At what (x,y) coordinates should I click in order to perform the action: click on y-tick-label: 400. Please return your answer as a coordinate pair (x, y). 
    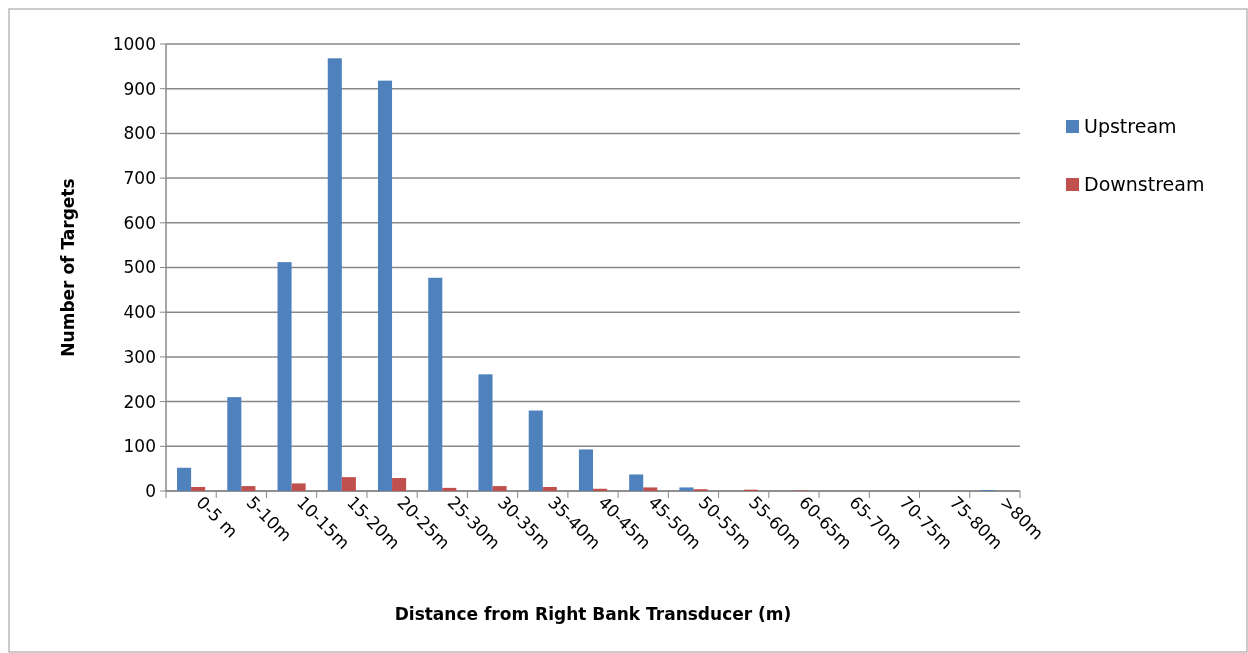
    Looking at the image, I should click on (139, 312).